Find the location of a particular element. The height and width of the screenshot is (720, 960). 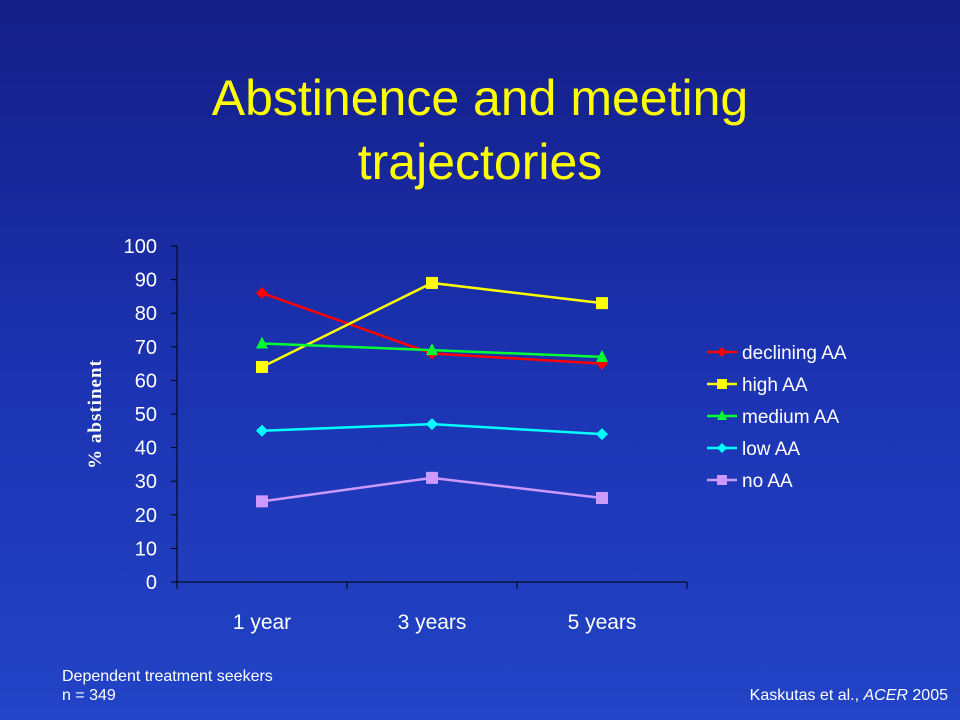

x-tick-label: 5 years is located at coordinates (602, 622).